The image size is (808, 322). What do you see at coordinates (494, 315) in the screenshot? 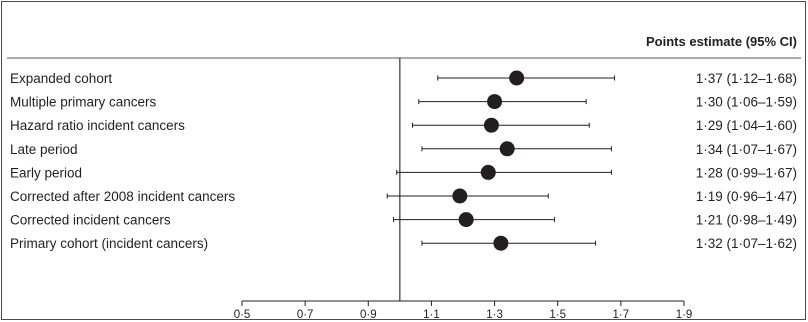
I see `x-tick-label: 1·3` at bounding box center [494, 315].